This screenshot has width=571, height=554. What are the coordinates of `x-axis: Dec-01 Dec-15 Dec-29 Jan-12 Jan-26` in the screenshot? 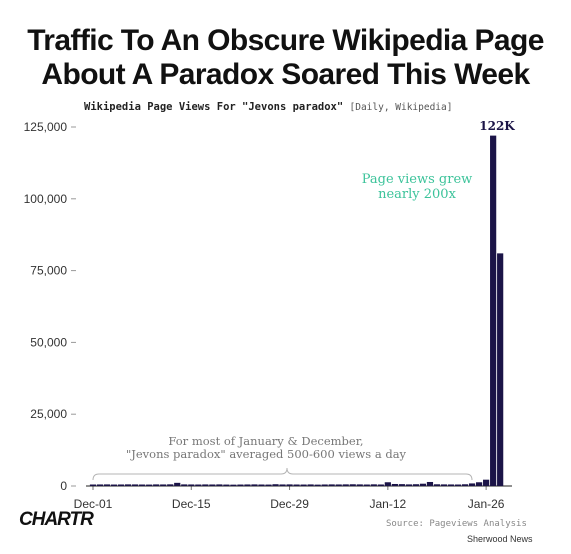 It's located at (289, 498).